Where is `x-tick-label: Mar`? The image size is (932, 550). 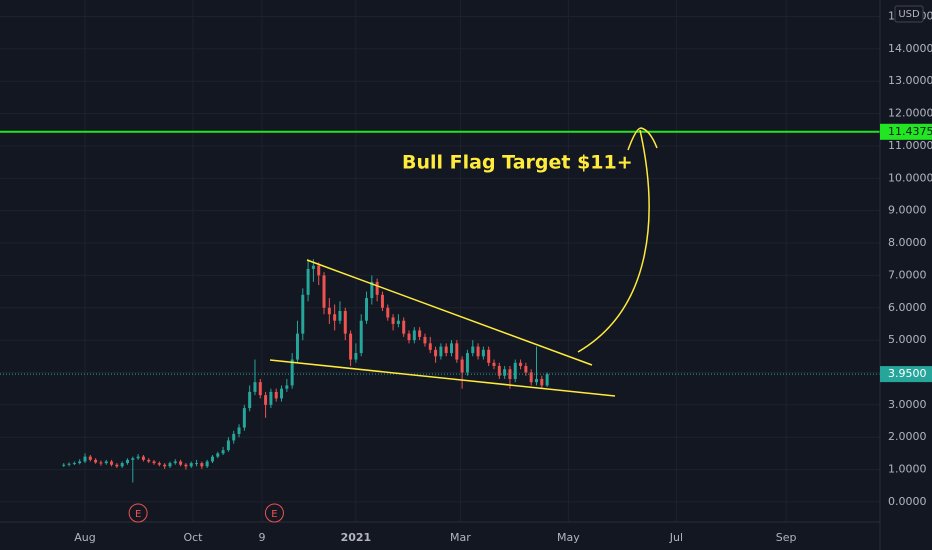 x-tick-label: Mar is located at coordinates (460, 537).